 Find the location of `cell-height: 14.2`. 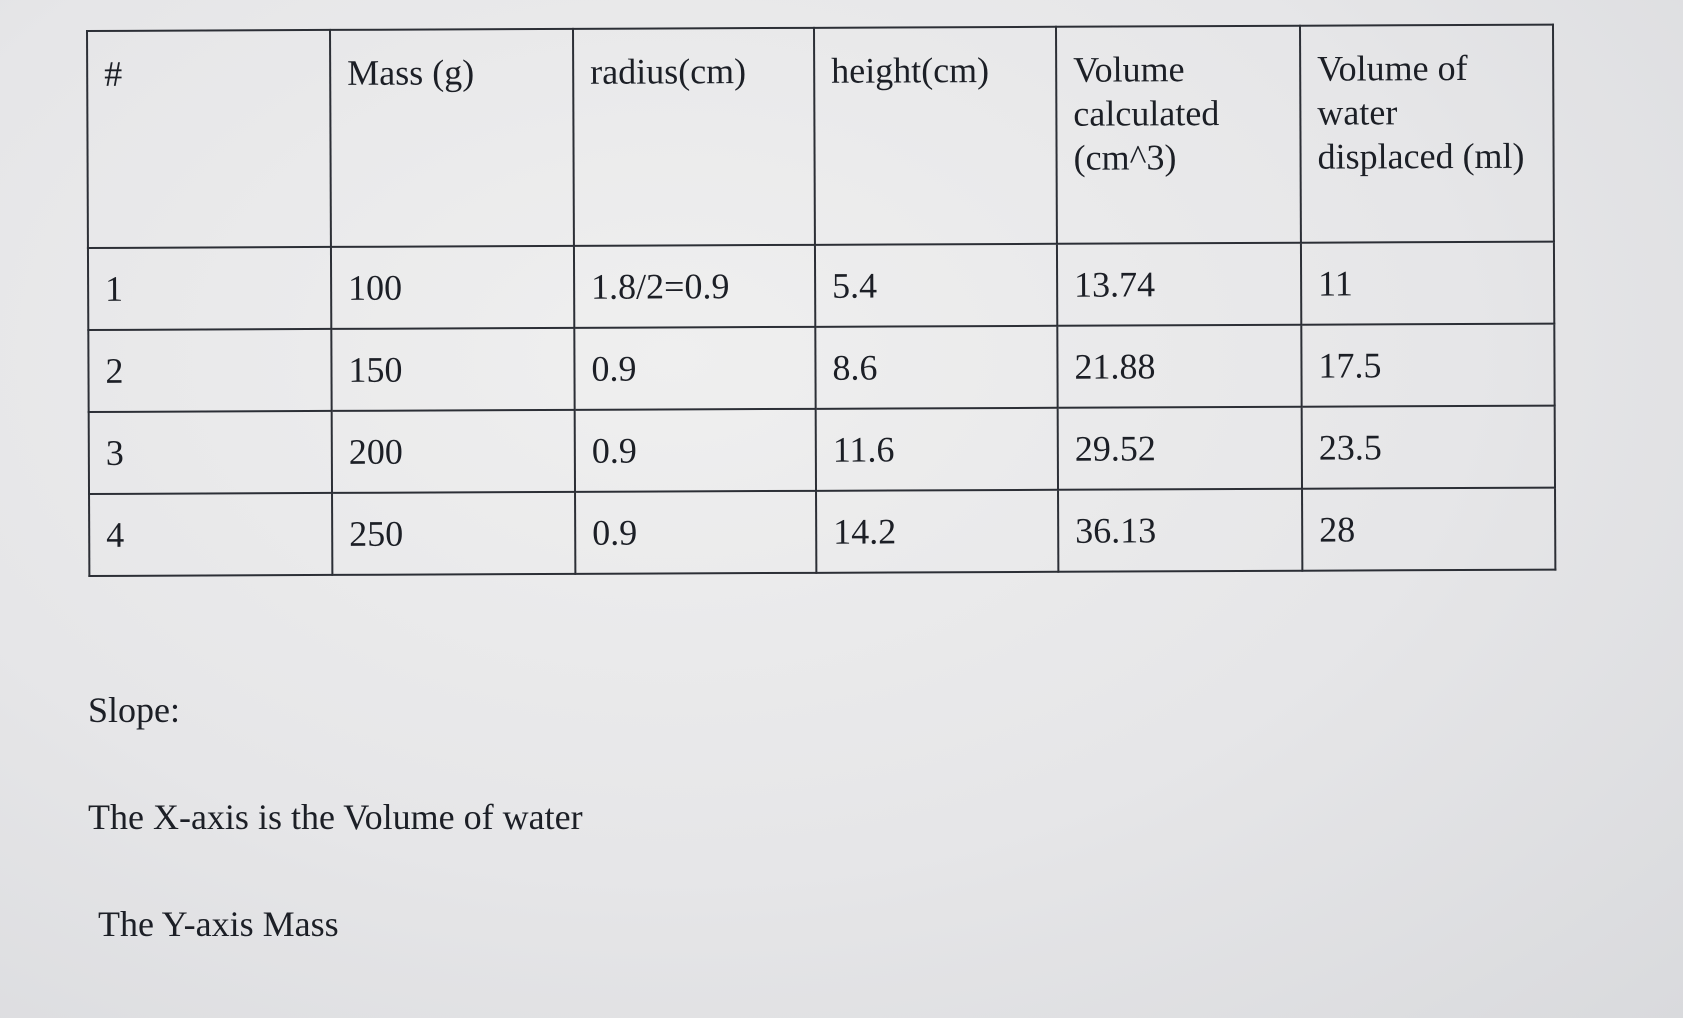

cell-height: 14.2 is located at coordinates (937, 531).